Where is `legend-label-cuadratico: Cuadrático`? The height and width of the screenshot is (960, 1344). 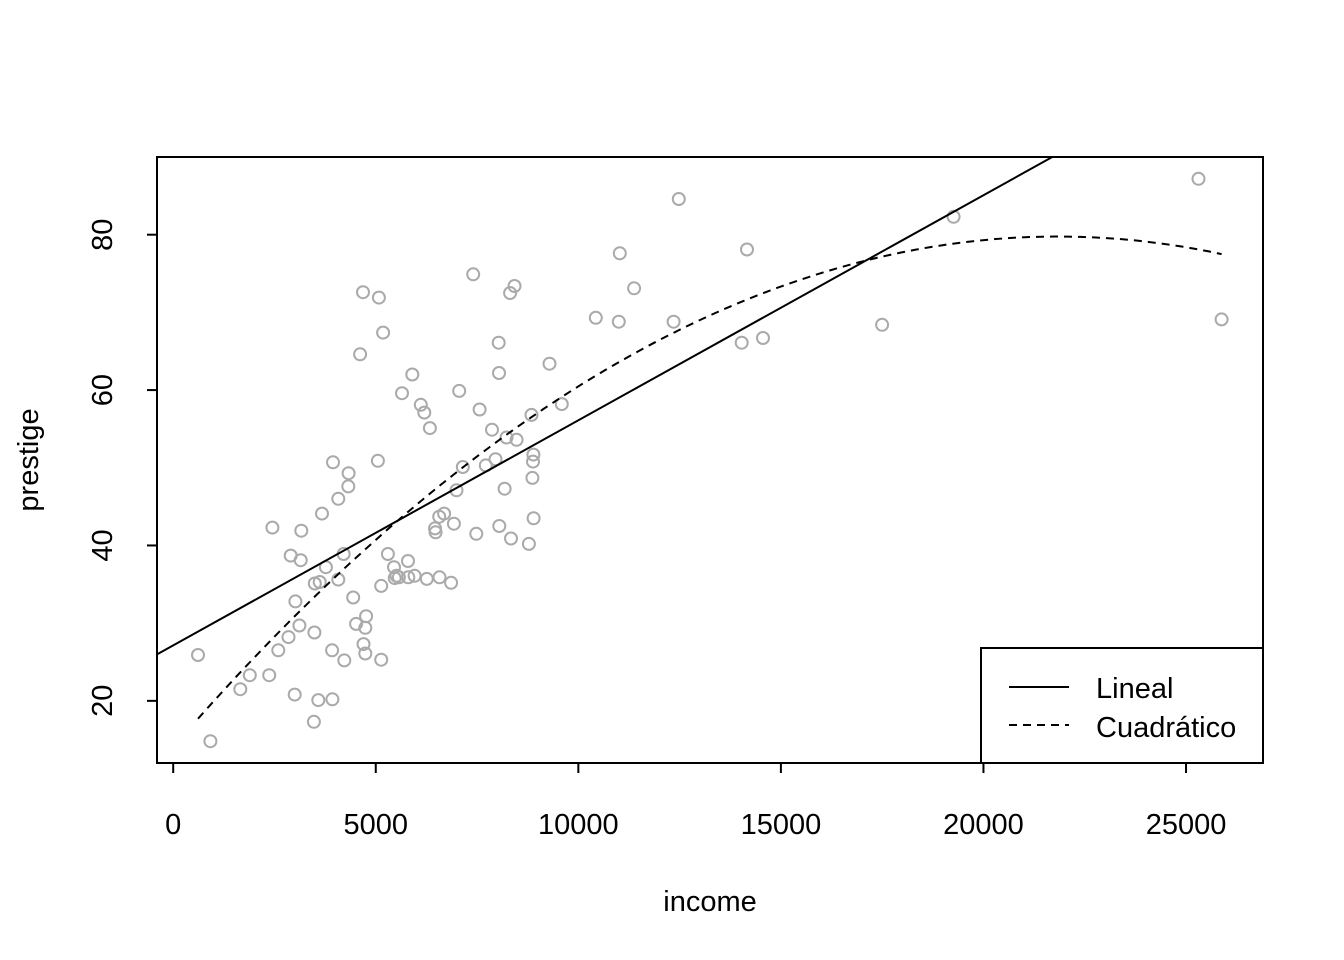 legend-label-cuadratico: Cuadrático is located at coordinates (1166, 728).